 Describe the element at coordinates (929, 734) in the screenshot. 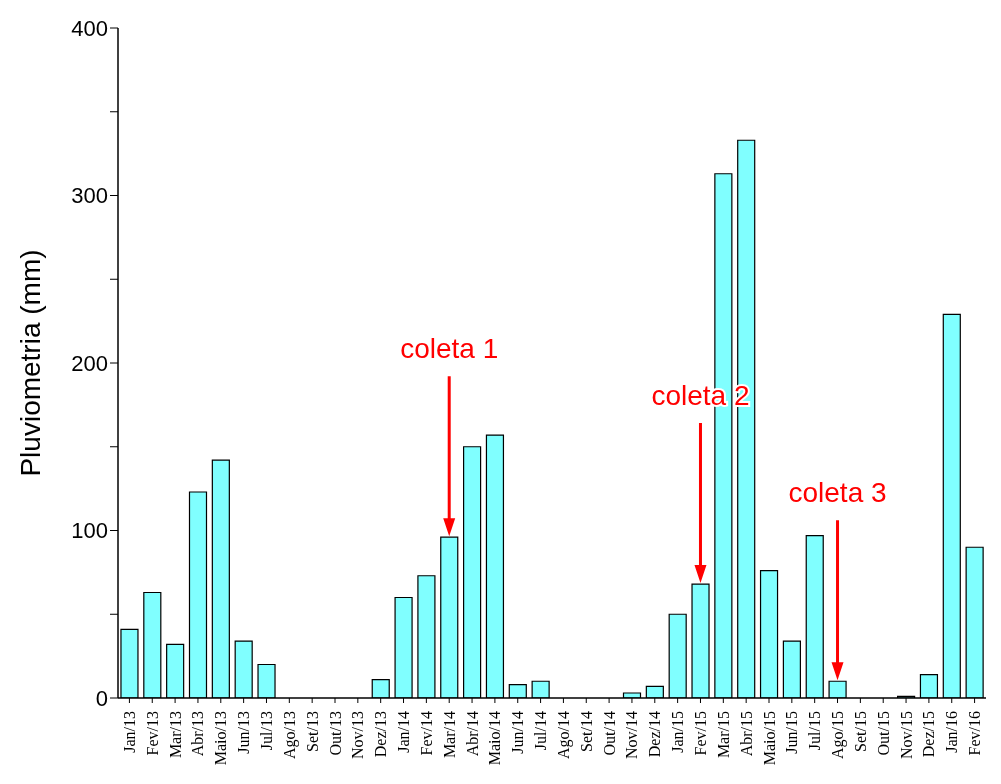

I see `x-tick-label: Dez/15` at that location.